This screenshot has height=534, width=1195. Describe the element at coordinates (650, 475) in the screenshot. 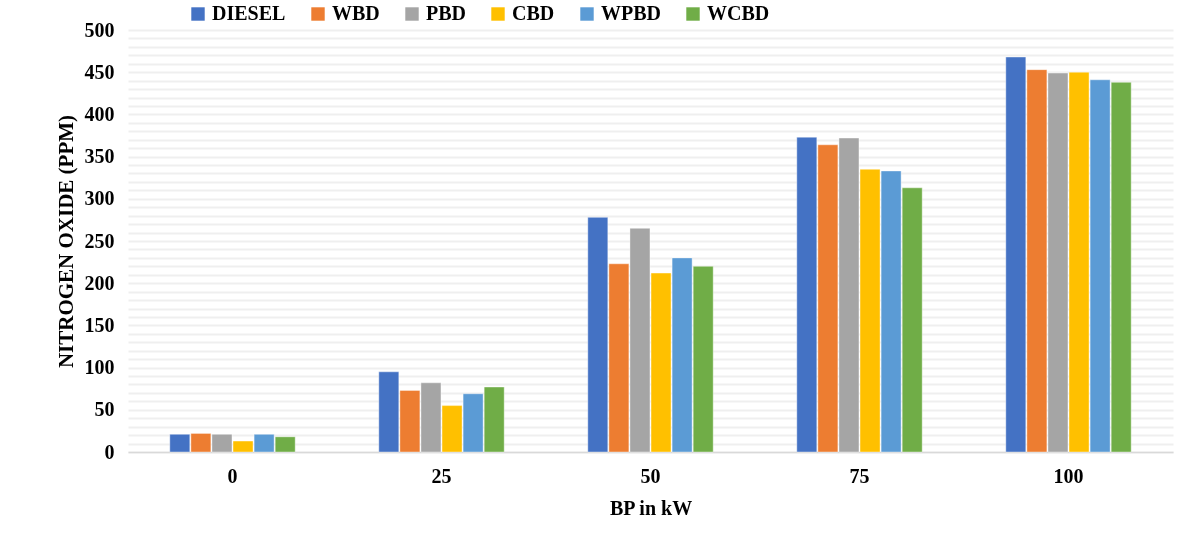

I see `x-tick-label: 50` at that location.